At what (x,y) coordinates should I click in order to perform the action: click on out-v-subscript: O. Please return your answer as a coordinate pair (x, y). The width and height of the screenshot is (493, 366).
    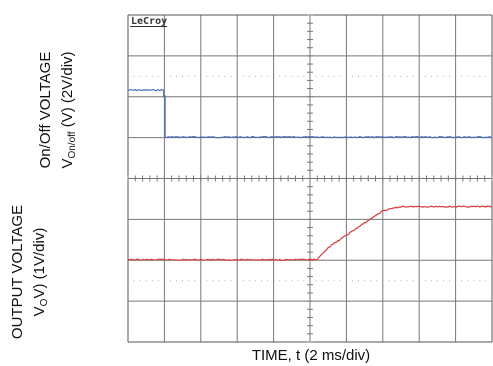
    Looking at the image, I should click on (44, 302).